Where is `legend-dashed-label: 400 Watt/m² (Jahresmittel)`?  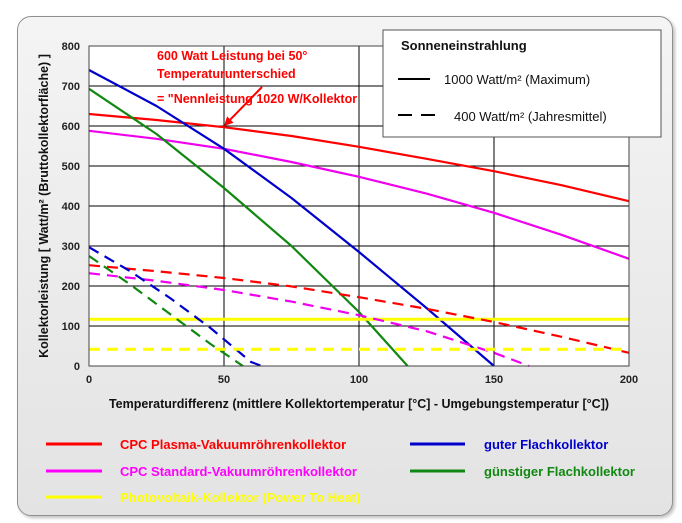
legend-dashed-label: 400 Watt/m² (Jahresmittel) is located at coordinates (530, 116).